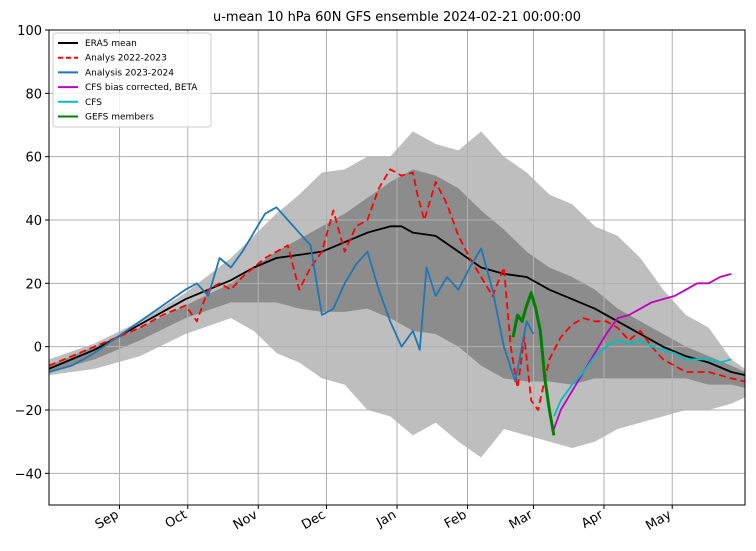 The width and height of the screenshot is (756, 551). I want to click on y-tick-label: −20, so click(28, 411).